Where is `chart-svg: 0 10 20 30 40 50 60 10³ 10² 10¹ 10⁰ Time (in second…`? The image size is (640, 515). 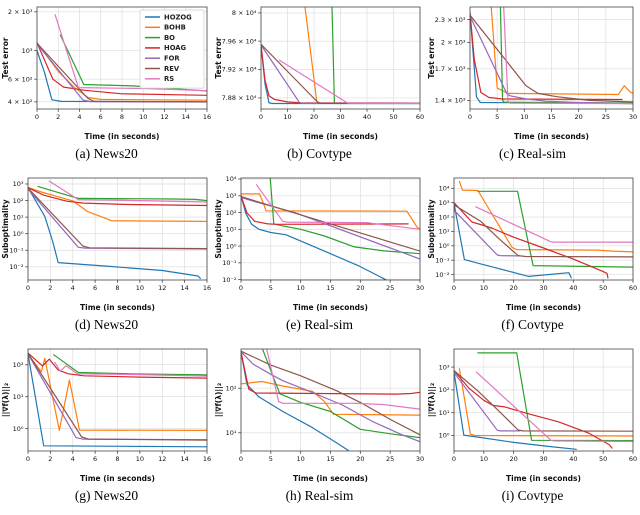
chart-svg: 0 10 20 30 40 50 60 10³ 10² 10¹ 10⁰ Time (in second… is located at coordinates (532, 414).